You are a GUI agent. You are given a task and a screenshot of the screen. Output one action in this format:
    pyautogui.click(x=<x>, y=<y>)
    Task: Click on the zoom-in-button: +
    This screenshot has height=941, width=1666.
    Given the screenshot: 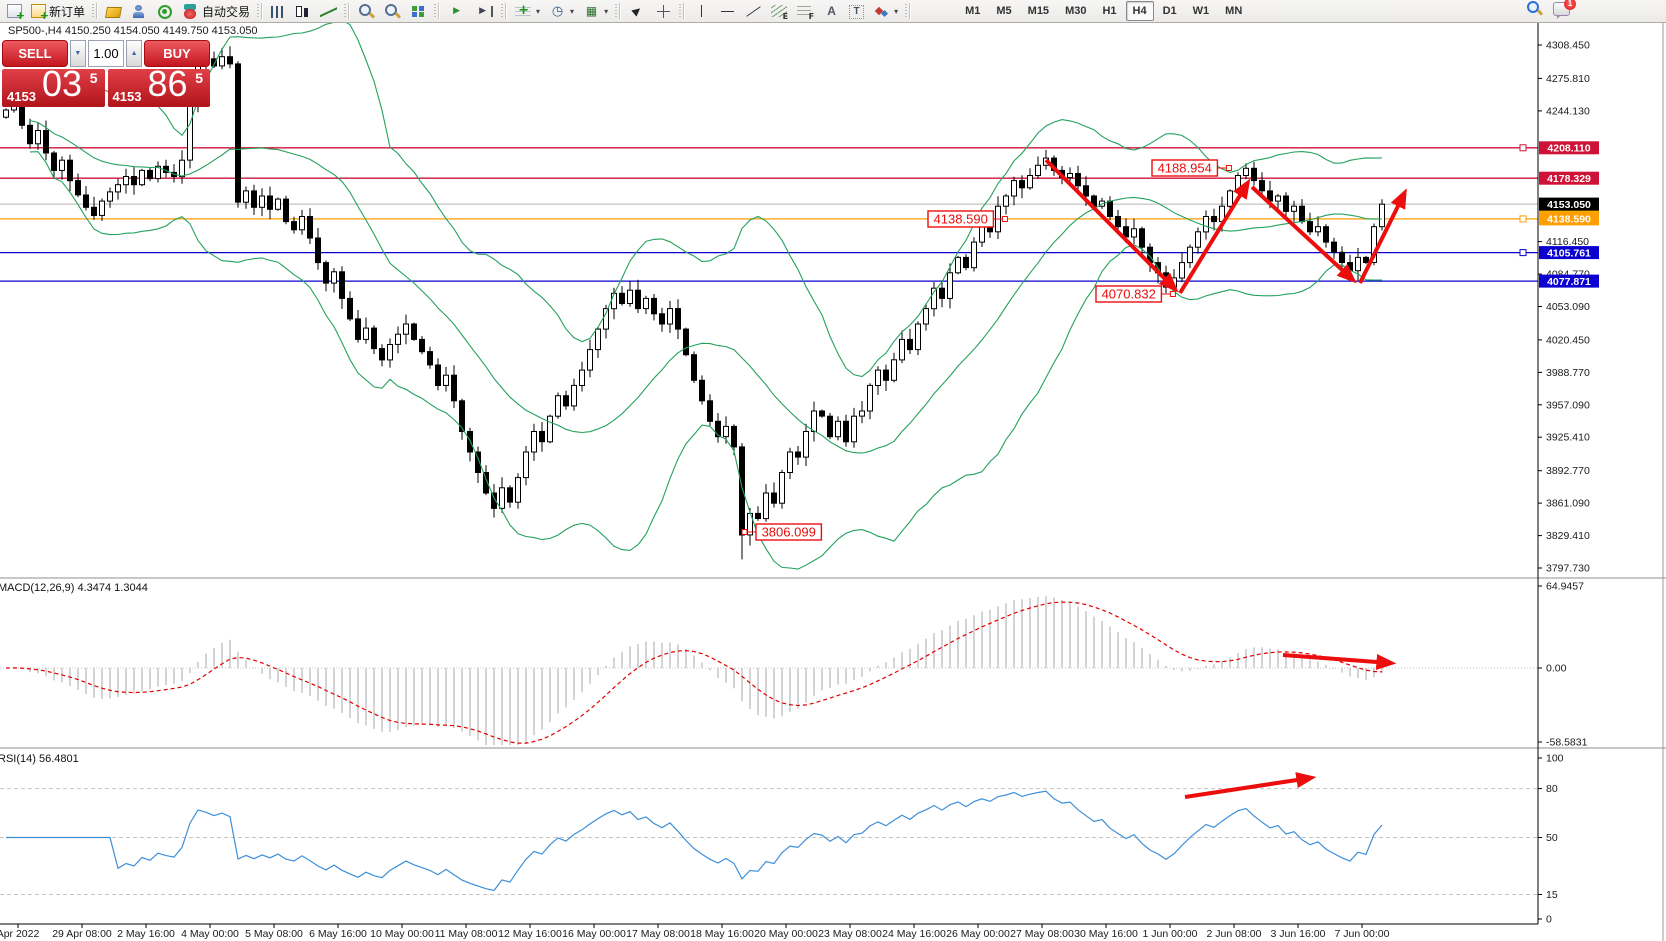 What is the action you would take?
    pyautogui.click(x=366, y=11)
    